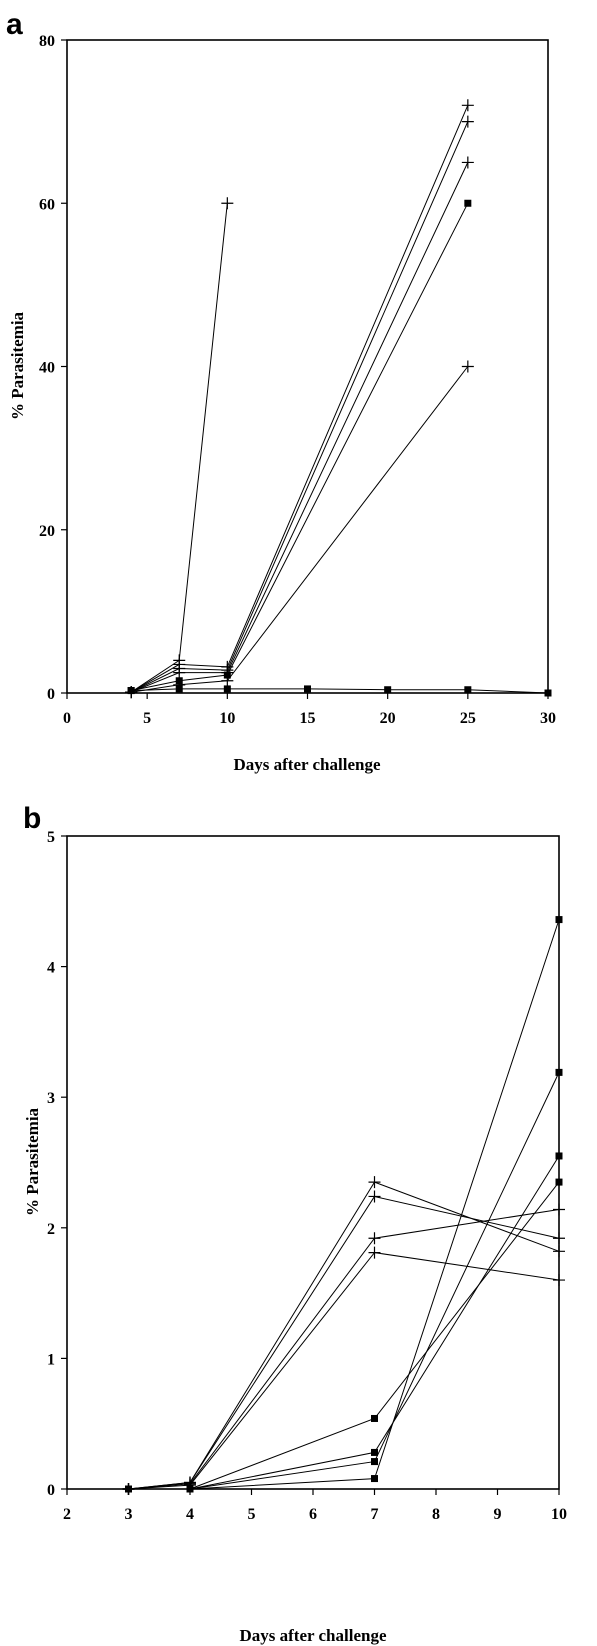  Describe the element at coordinates (498, 1514) in the screenshot. I see `panel-b-x-tick-label: 9` at that location.